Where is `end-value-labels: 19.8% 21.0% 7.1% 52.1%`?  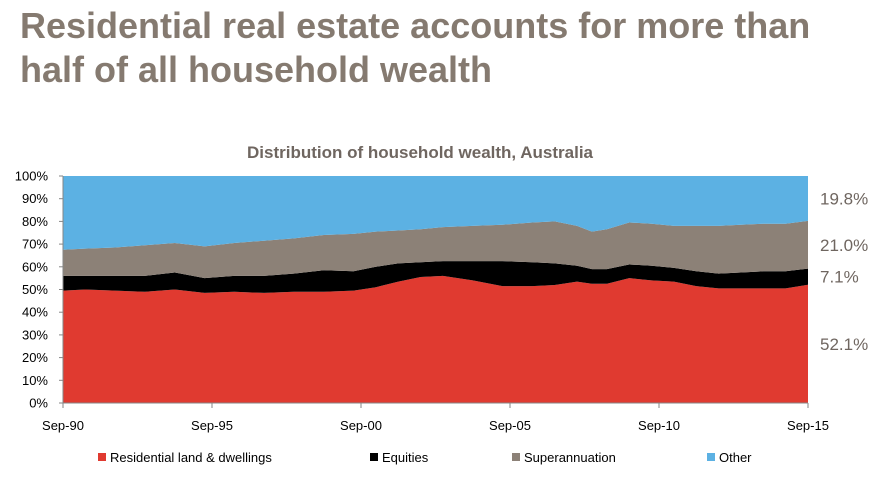 end-value-labels: 19.8% 21.0% 7.1% 52.1% is located at coordinates (844, 271).